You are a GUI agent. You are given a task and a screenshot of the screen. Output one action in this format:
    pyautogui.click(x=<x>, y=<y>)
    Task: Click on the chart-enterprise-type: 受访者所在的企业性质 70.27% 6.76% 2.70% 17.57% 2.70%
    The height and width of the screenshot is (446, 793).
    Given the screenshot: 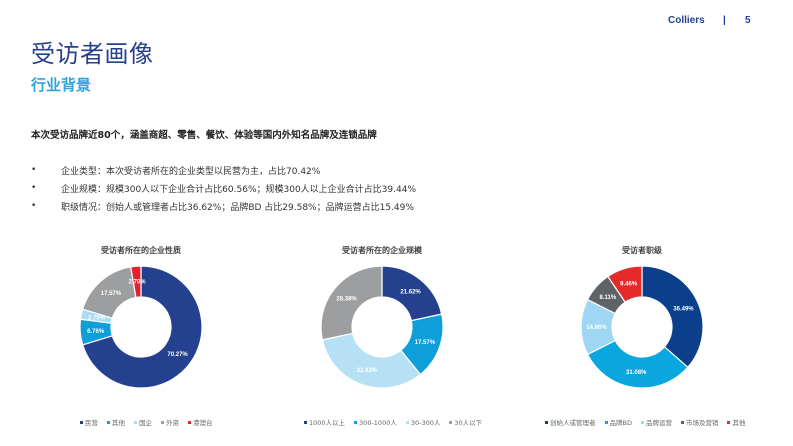 What is the action you would take?
    pyautogui.click(x=141, y=317)
    